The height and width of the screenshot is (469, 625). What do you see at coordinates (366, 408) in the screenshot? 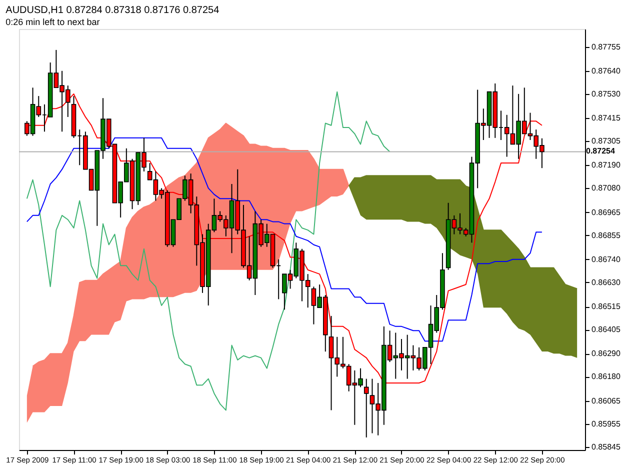
I see `candlestick` at bounding box center [366, 408].